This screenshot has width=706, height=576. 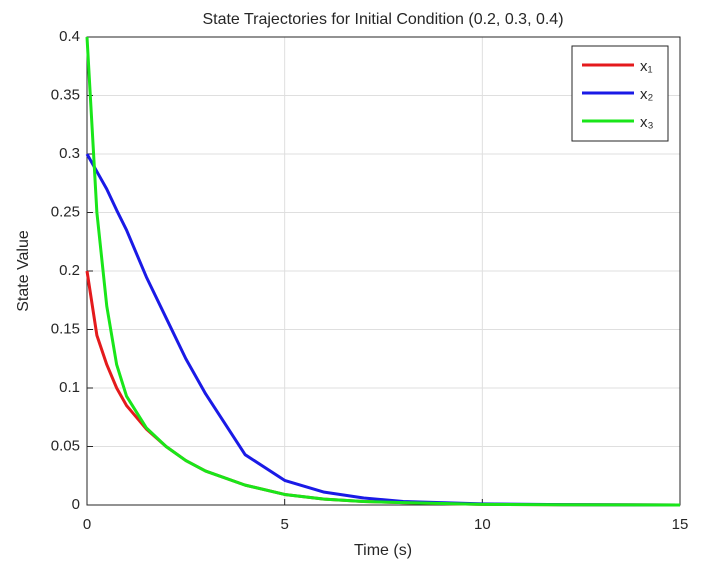 I want to click on y-tick-label: 0.35, so click(x=65, y=94).